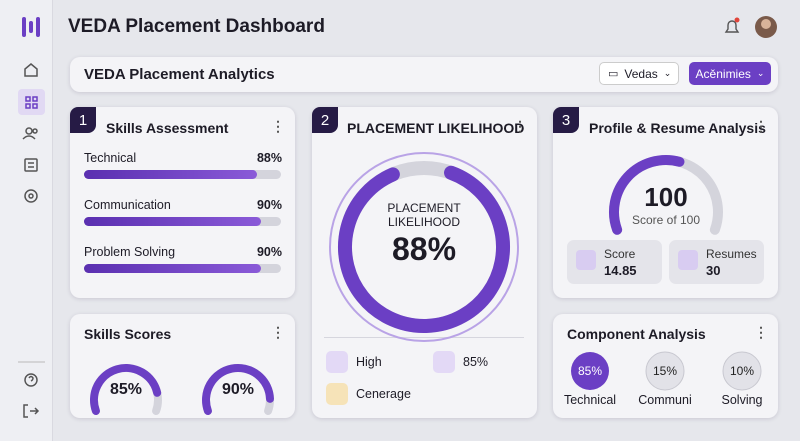 Image resolution: width=800 pixels, height=441 pixels. Describe the element at coordinates (590, 400) in the screenshot. I see `component-name: Technical` at that location.